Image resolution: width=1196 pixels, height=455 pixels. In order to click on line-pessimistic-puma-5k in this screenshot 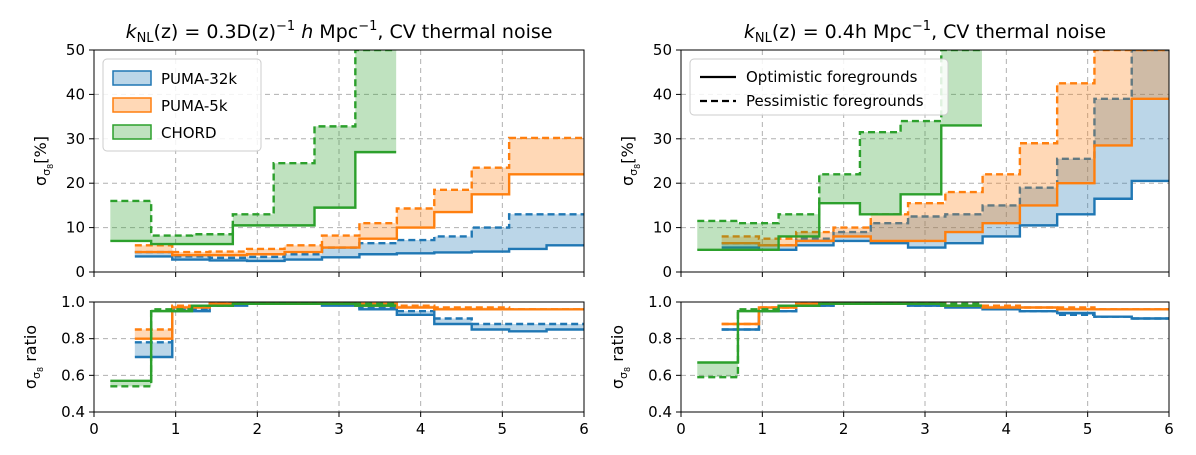, I will do `click(945, 314)`.